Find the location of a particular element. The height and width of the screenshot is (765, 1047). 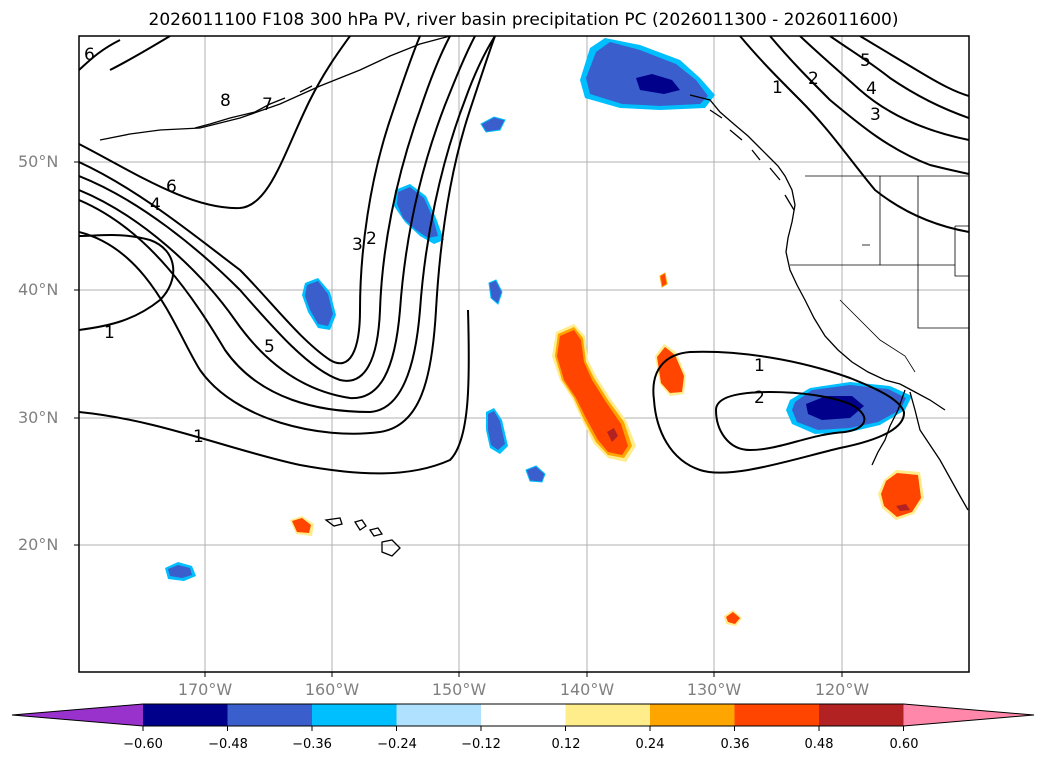

contour-label-pv-1a: 1 is located at coordinates (109, 333).